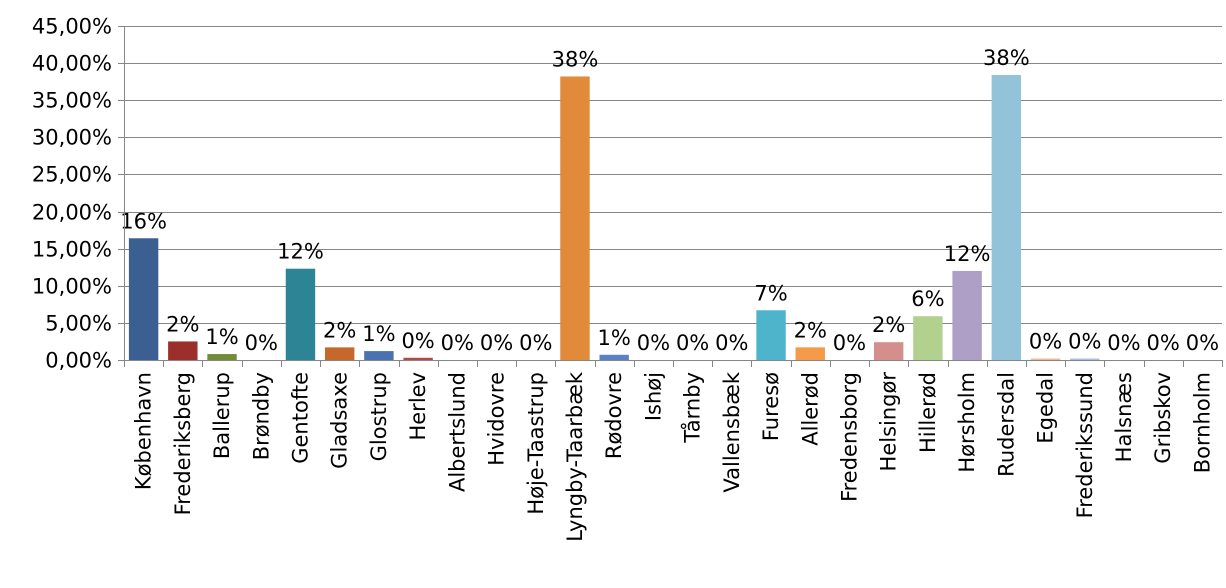 Image resolution: width=1226 pixels, height=588 pixels. I want to click on y-tick-label: 45,00%, so click(72, 27).